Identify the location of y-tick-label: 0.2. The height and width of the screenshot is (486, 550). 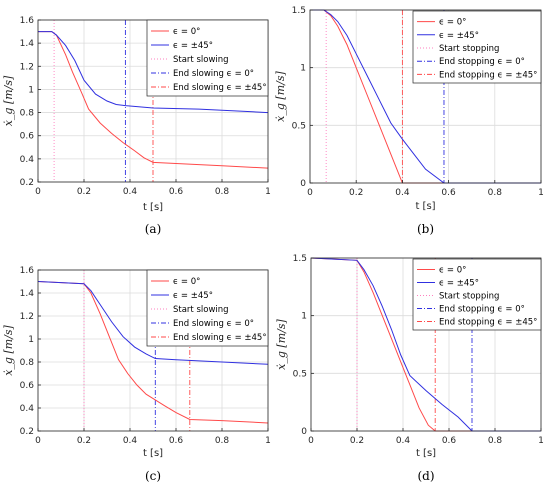
(27, 432).